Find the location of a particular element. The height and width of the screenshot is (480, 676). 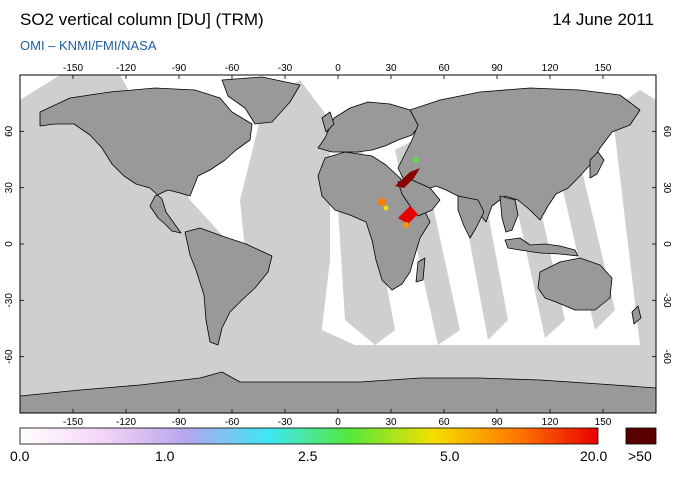

madagascar is located at coordinates (420, 270).